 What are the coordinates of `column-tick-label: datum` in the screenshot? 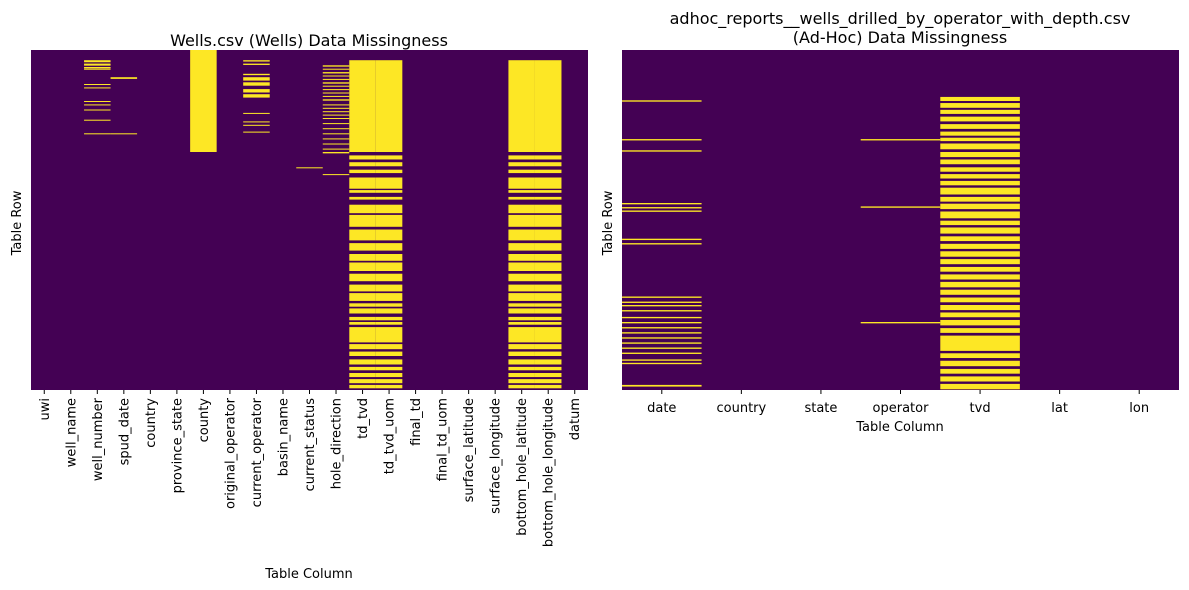 It's located at (575, 419).